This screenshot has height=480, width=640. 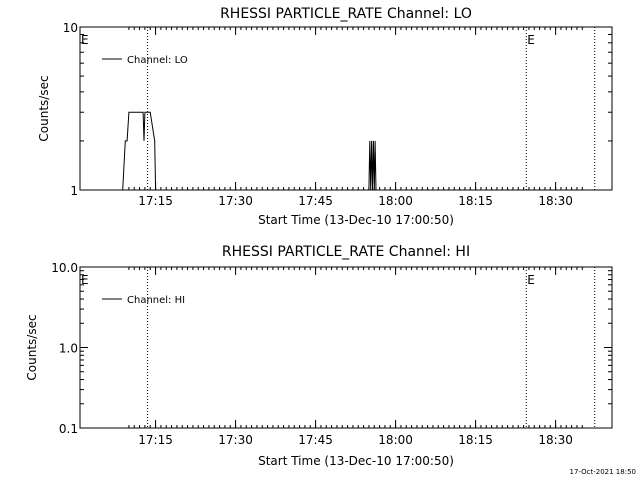 What do you see at coordinates (68, 429) in the screenshot?
I see `y-tick-label: 0.1` at bounding box center [68, 429].